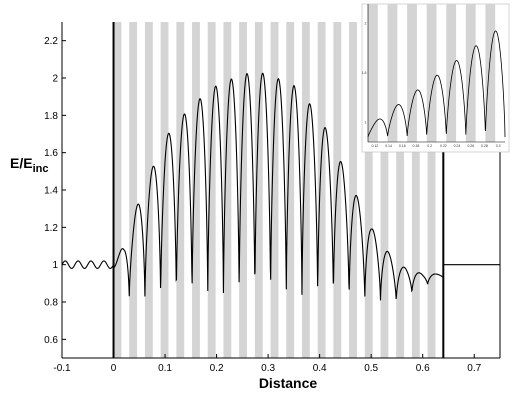  Describe the element at coordinates (51, 153) in the screenshot. I see `y-tick-label: 1.6` at that location.